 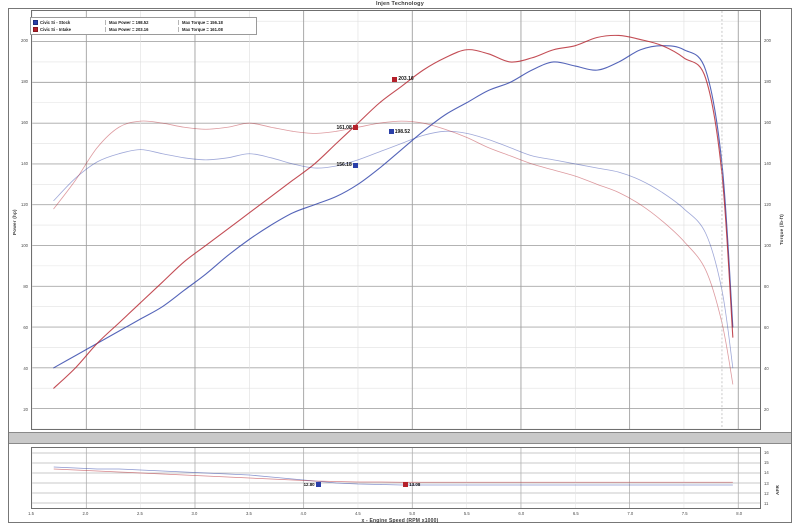 I want to click on x-tick: 3.0, so click(x=194, y=513).